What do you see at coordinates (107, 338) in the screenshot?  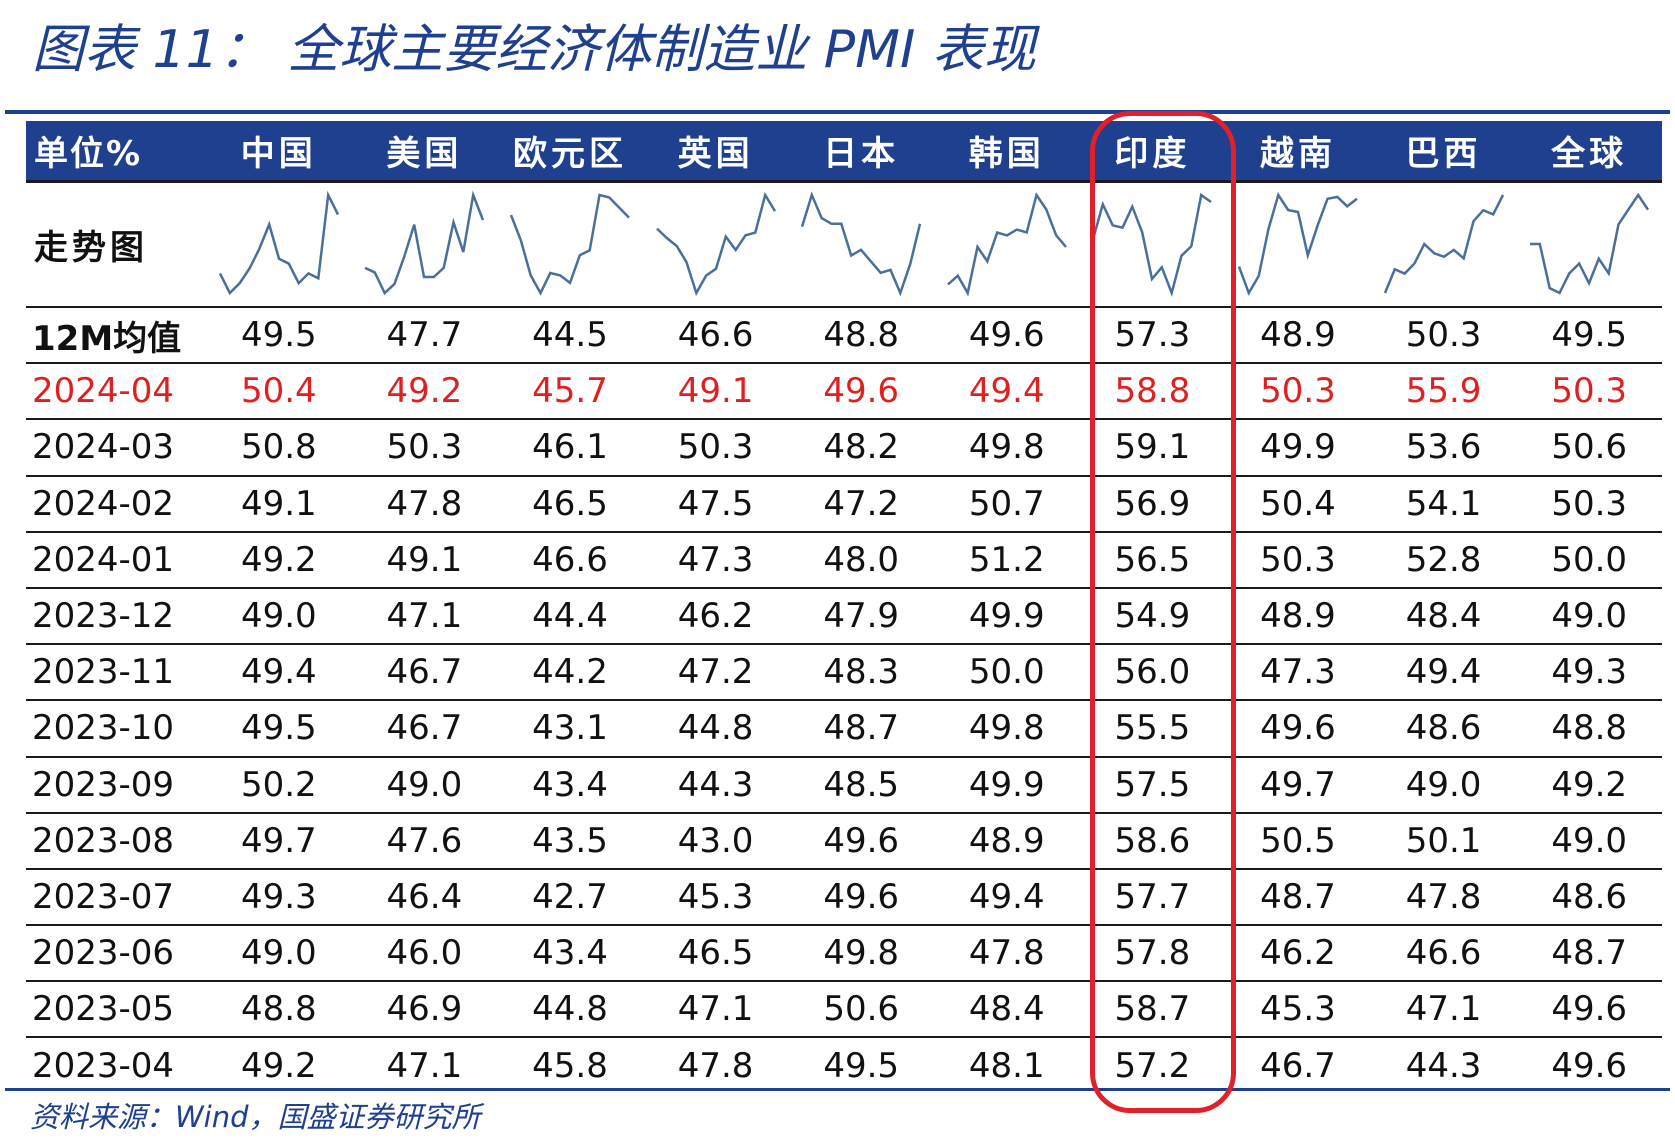 I see `row-label: 12M均值` at bounding box center [107, 338].